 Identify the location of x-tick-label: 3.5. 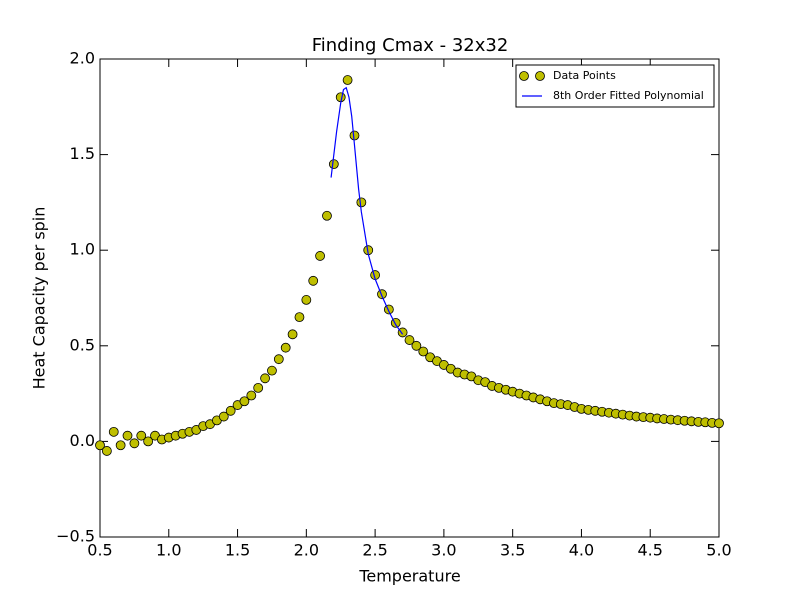
(512, 550).